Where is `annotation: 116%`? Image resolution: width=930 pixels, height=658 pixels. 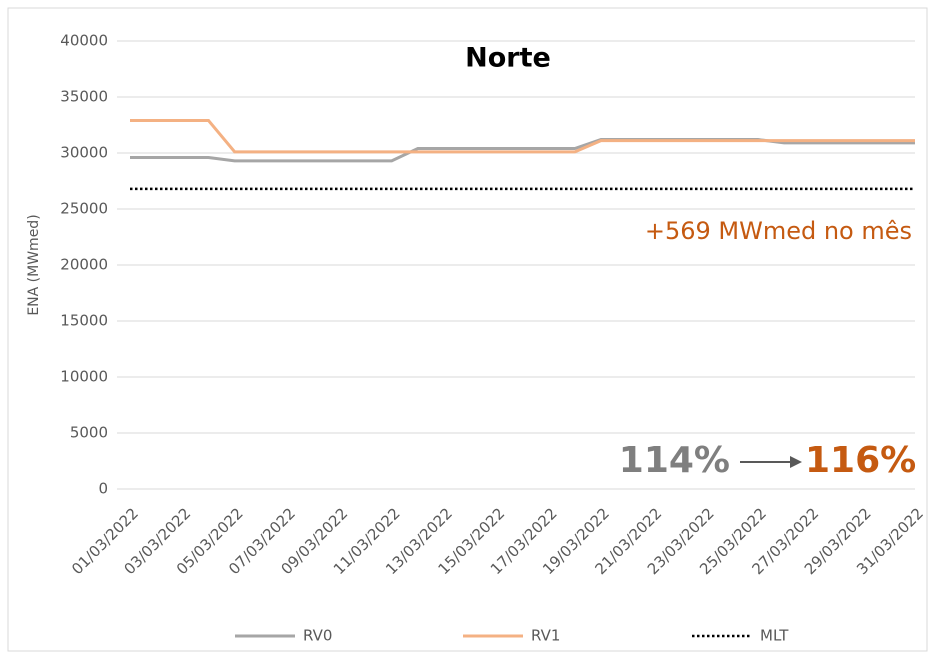 annotation: 116% is located at coordinates (860, 460).